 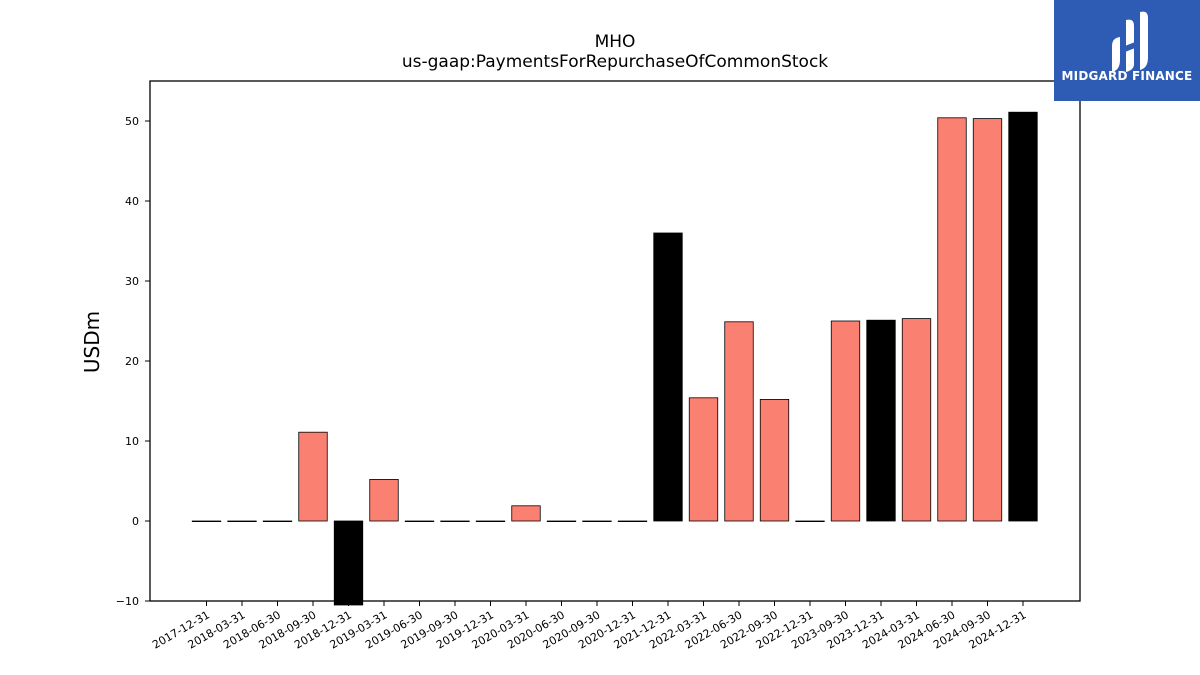 I want to click on y-tick-label: 20, so click(x=132, y=361).